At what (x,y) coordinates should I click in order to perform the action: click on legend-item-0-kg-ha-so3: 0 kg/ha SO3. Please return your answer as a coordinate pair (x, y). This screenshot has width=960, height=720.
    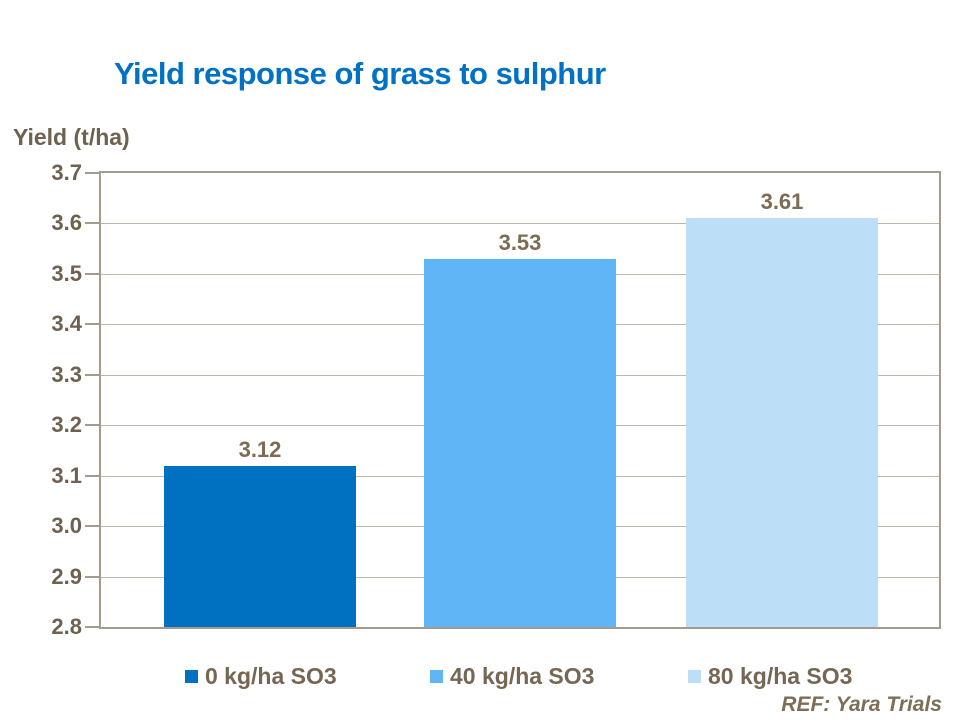
    Looking at the image, I should click on (261, 676).